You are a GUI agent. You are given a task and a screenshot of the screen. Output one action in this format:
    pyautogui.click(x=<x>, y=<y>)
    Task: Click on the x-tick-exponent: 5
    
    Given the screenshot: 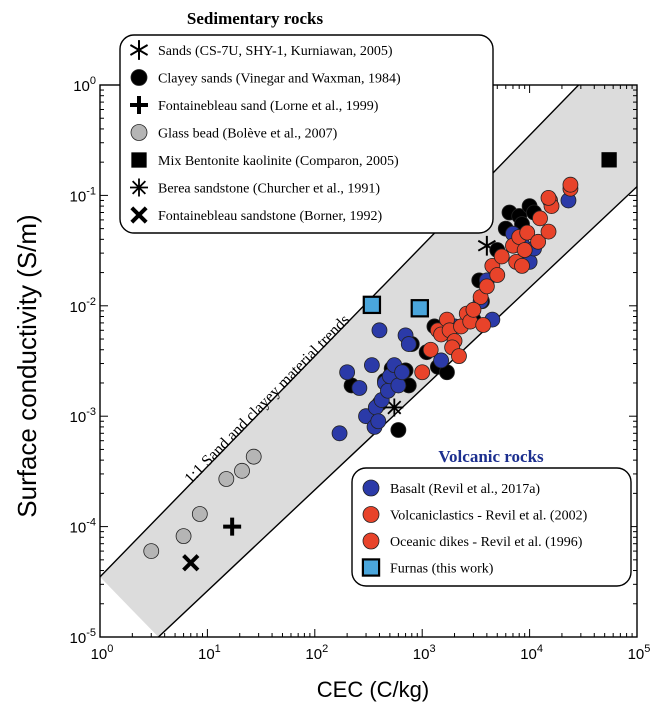 What is the action you would take?
    pyautogui.click(x=647, y=649)
    